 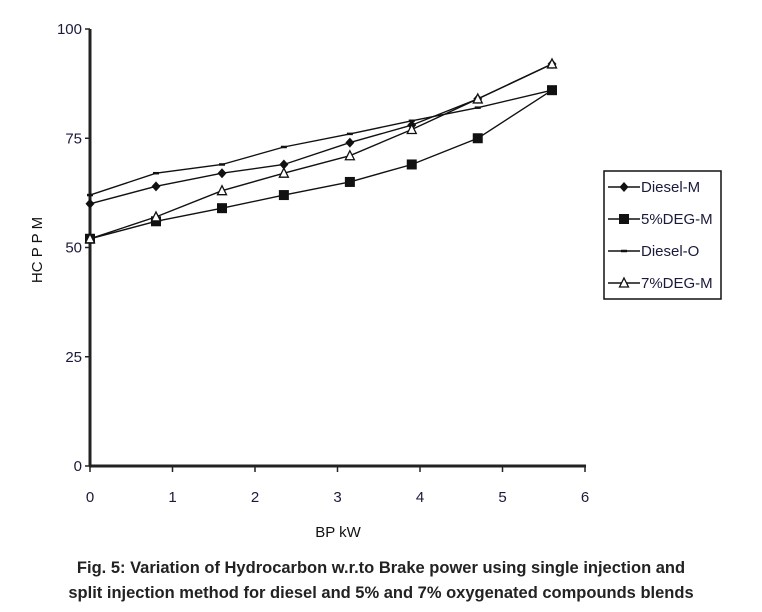 What do you see at coordinates (255, 497) in the screenshot?
I see `x-tick-label: 2` at bounding box center [255, 497].